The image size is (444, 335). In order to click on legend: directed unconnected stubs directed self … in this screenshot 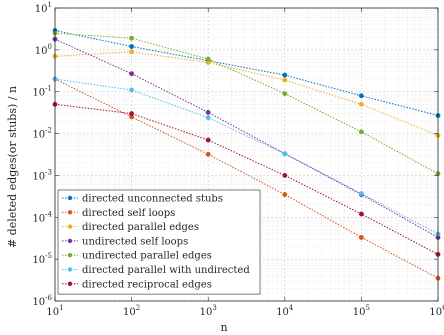, I will do `click(159, 242)`.